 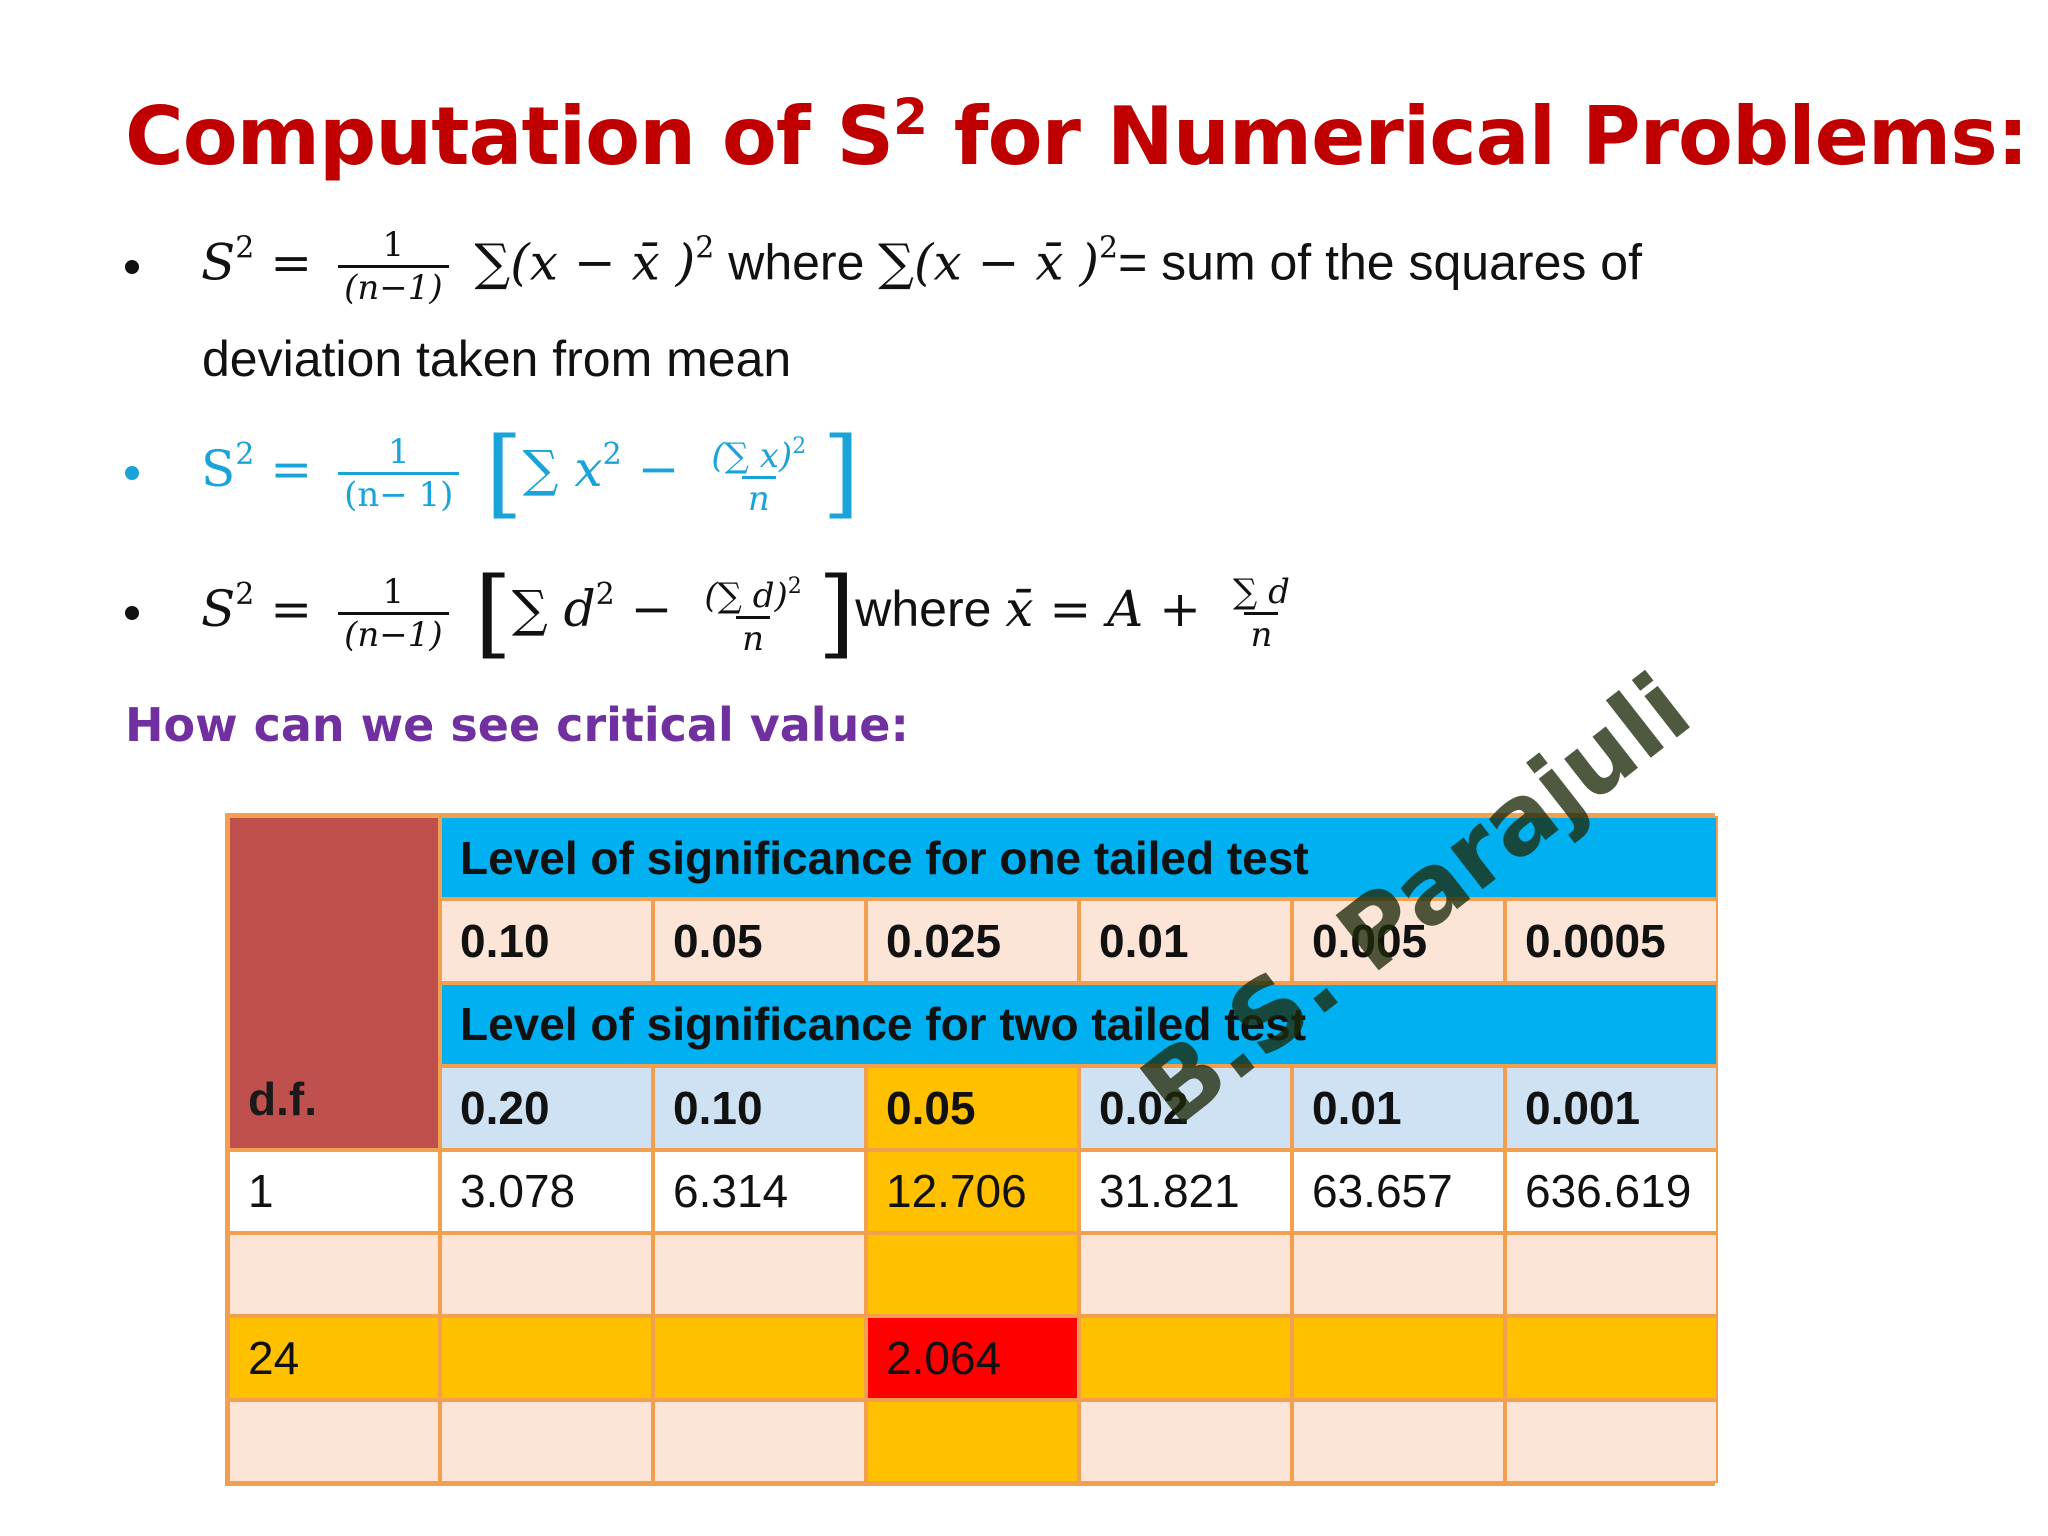 I want to click on formula-3-fraction: 1 (n−1), so click(x=393, y=613).